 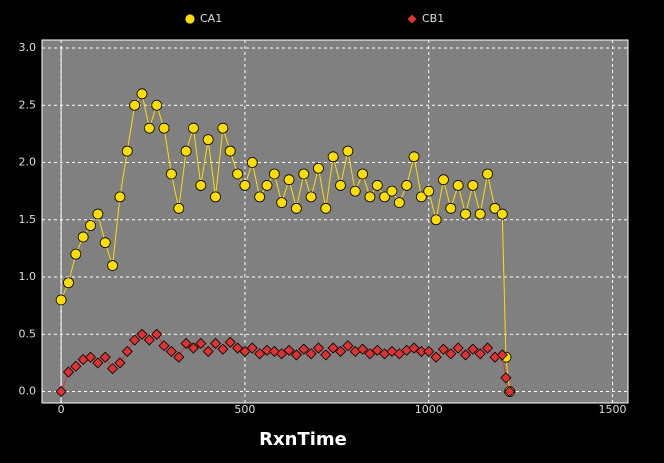 What do you see at coordinates (190, 19) in the screenshot?
I see `legend-marker` at bounding box center [190, 19].